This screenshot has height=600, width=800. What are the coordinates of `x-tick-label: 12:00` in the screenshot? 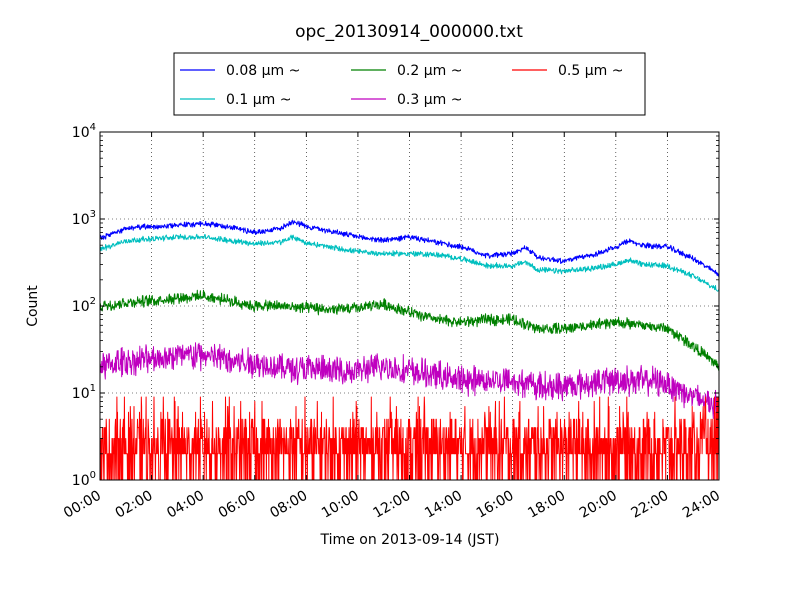 It's located at (392, 505).